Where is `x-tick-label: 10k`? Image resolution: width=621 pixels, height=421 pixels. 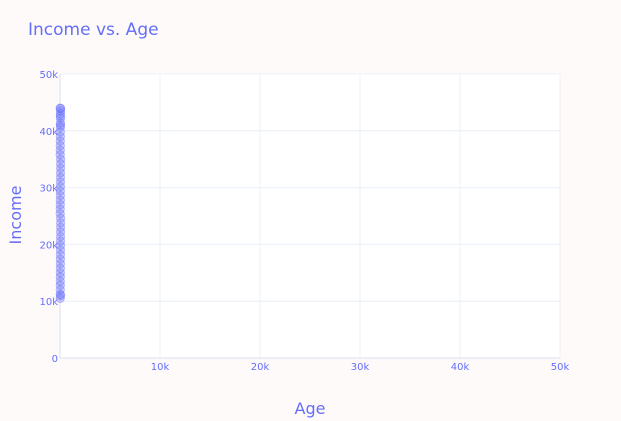
x-tick-label: 10k is located at coordinates (160, 367).